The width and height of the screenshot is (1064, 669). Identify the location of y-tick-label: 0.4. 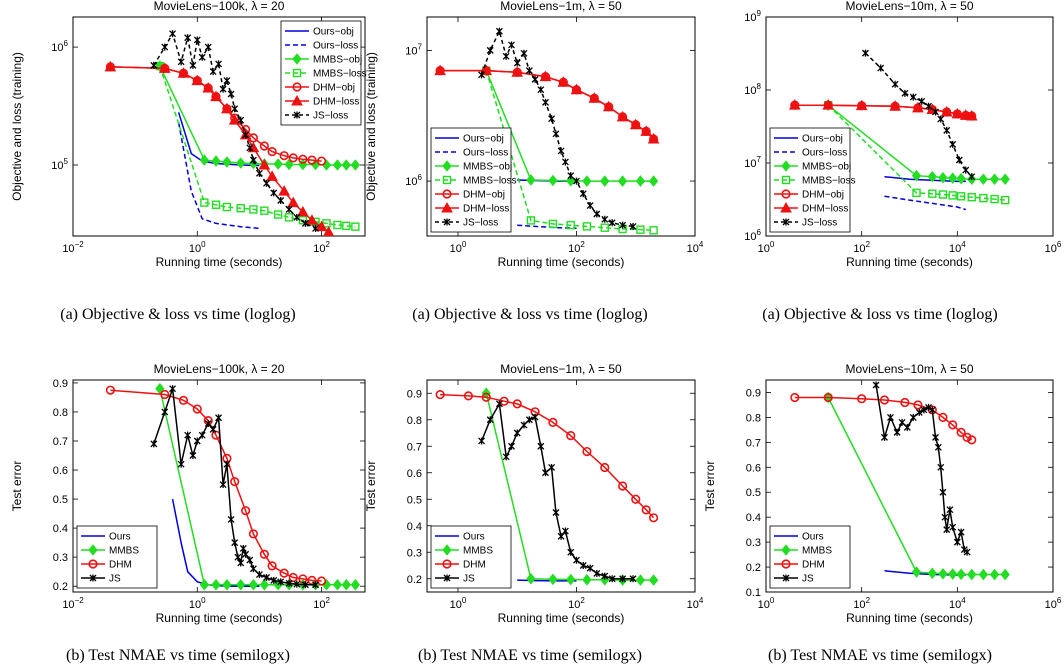
(414, 527).